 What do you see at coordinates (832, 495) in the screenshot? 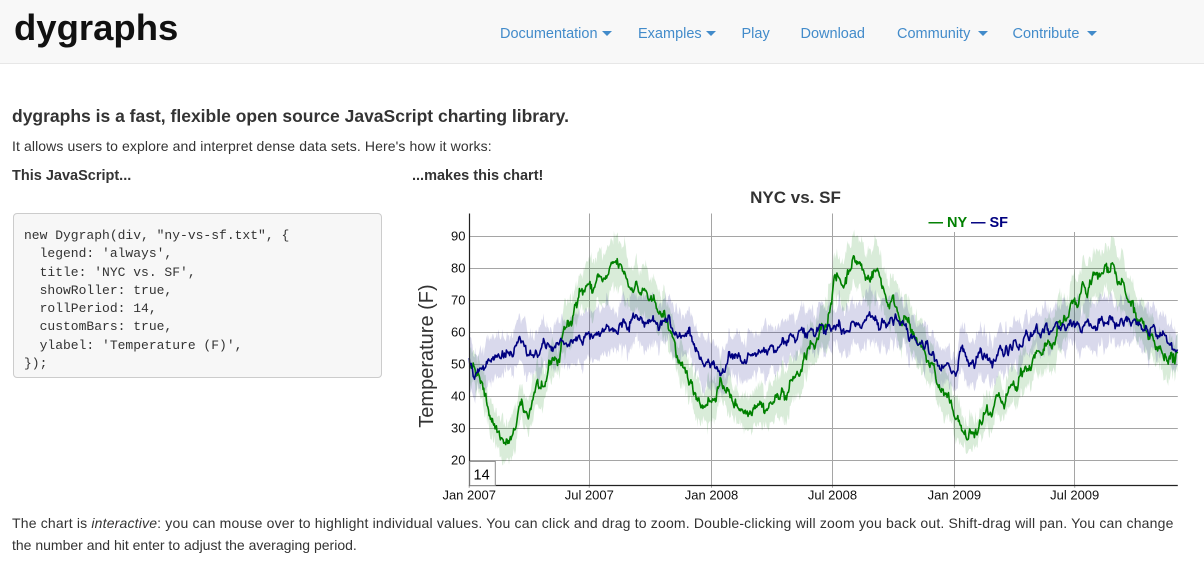
I see `svg-text: Jul 2008` at bounding box center [832, 495].